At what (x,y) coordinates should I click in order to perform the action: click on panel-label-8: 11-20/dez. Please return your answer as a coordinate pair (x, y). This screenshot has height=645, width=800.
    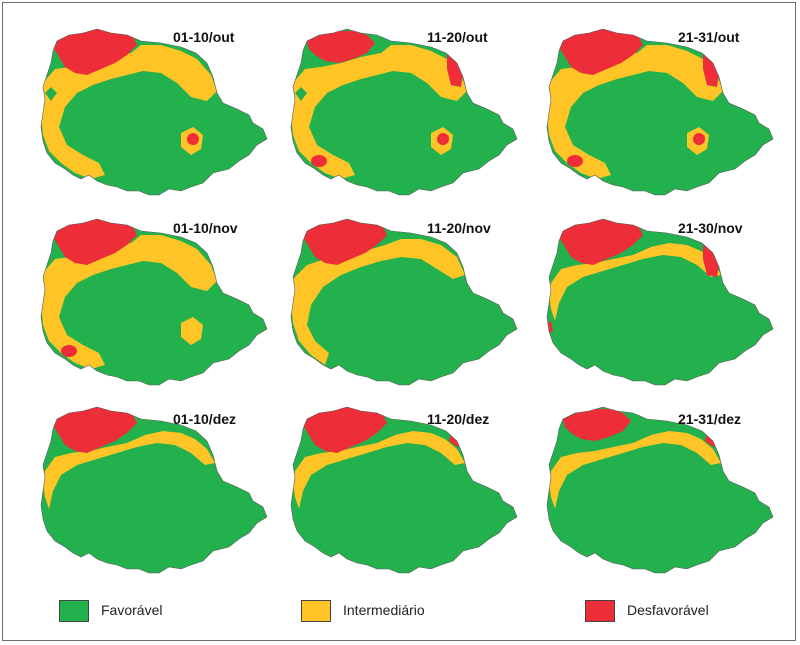
    Looking at the image, I should click on (458, 419).